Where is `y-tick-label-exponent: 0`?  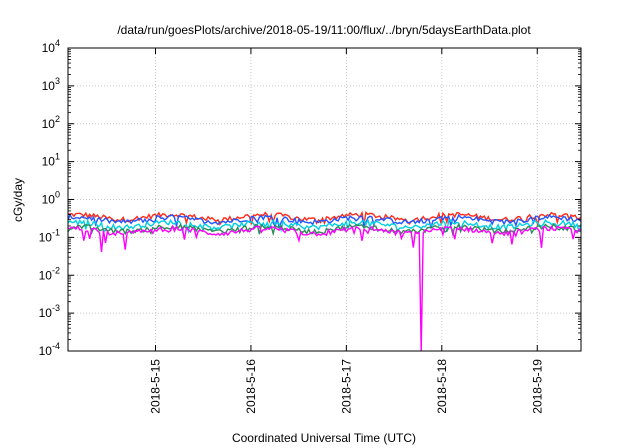
y-tick-label-exponent: 0 is located at coordinates (57, 195).